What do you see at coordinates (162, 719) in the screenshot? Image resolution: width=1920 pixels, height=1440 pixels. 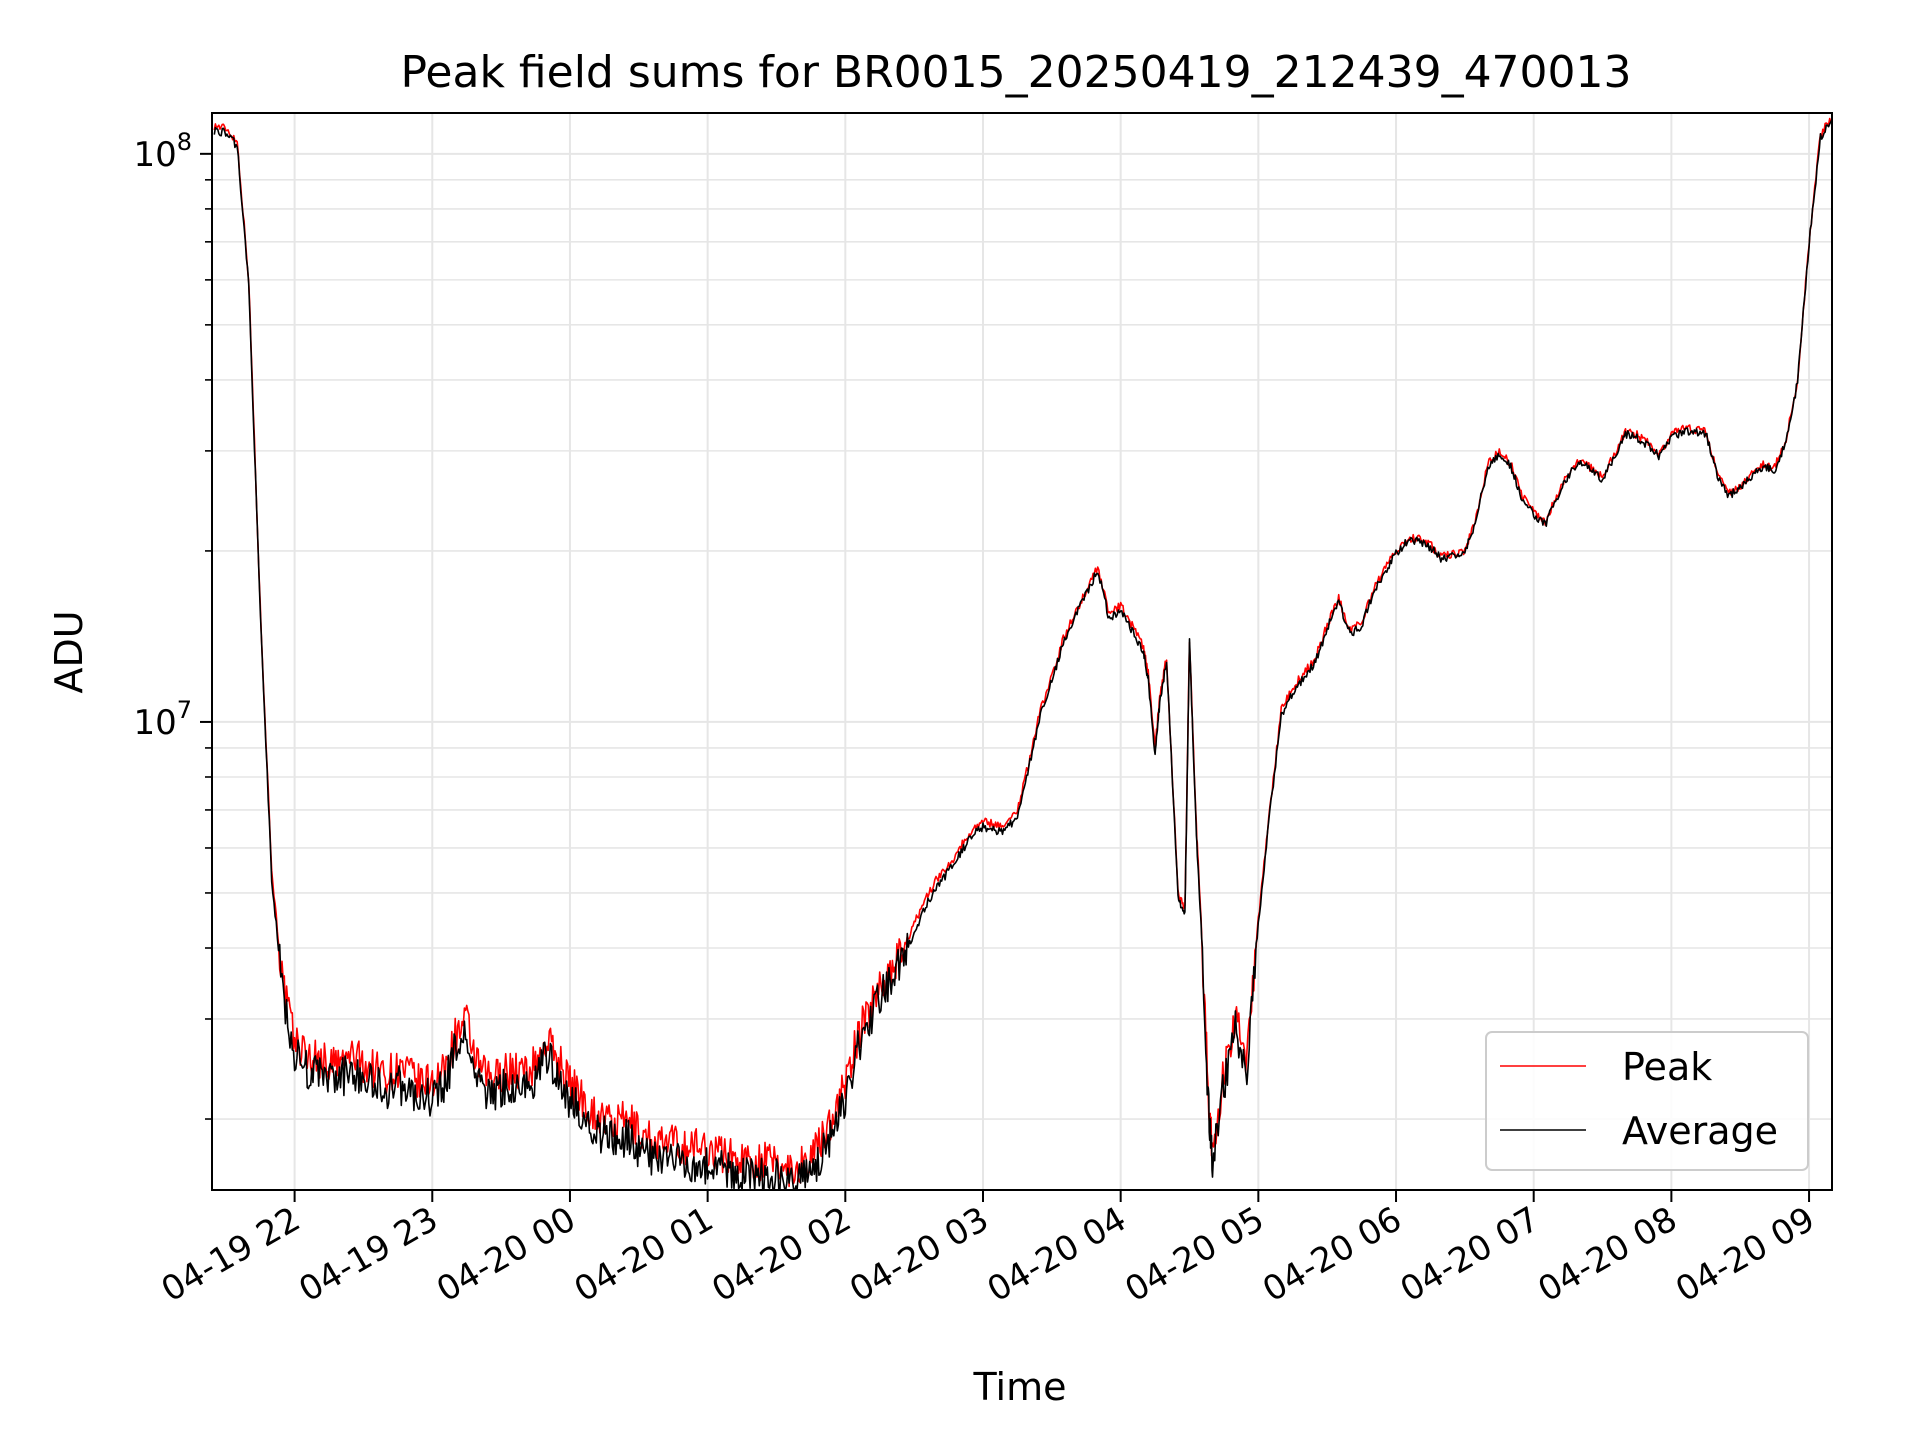 I see `y-tick-label: 10⁷` at bounding box center [162, 719].